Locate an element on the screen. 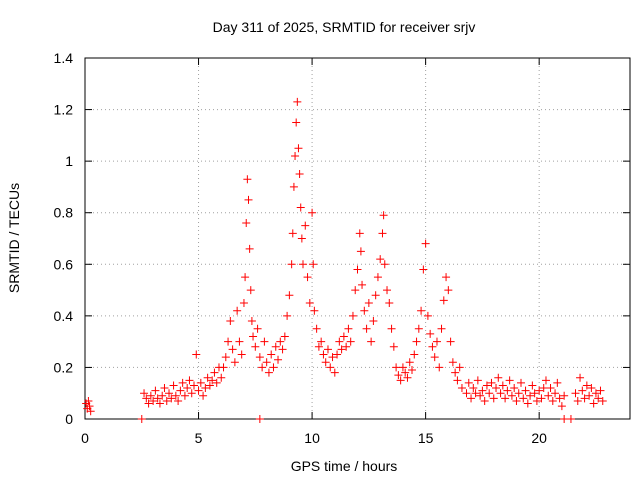  x-tick-label: 0 is located at coordinates (85, 438).